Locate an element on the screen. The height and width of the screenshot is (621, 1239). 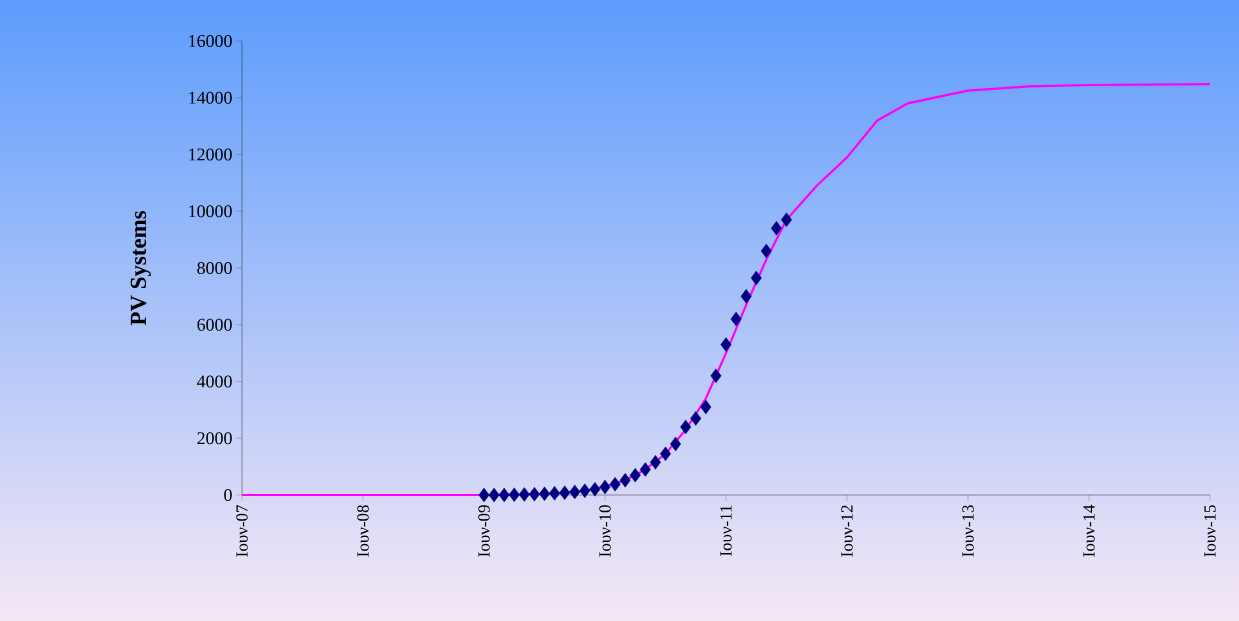
x-tick-label: Ιουν-10 is located at coordinates (605, 531).